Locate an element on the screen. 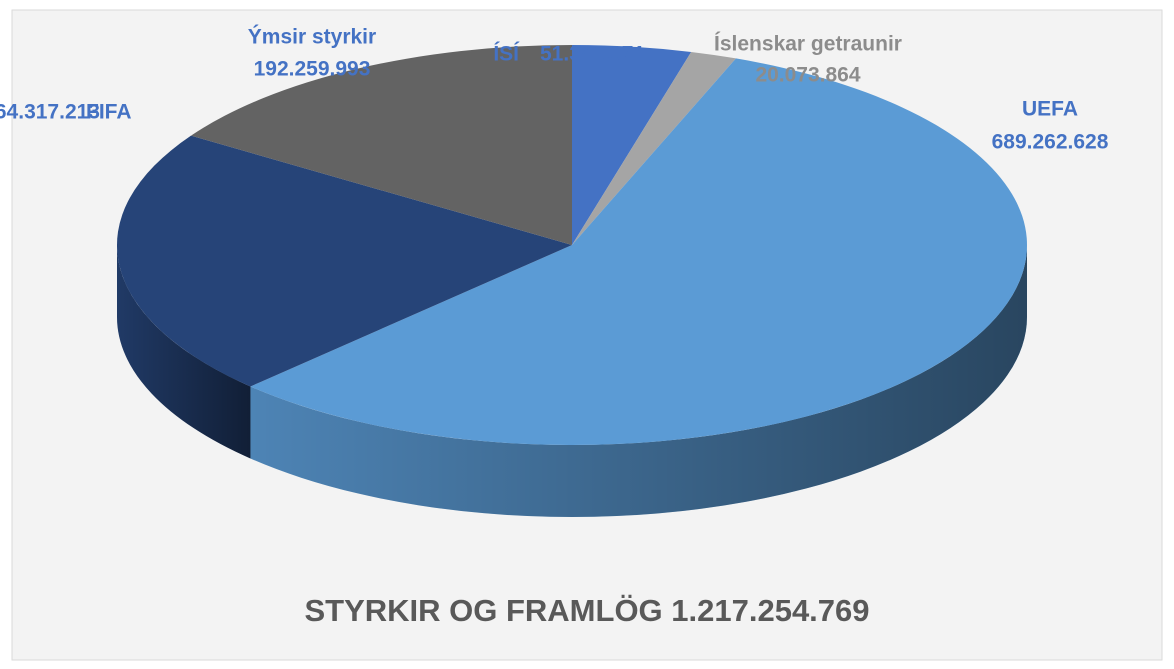 The width and height of the screenshot is (1174, 669). chart-title: STYRKIR OG FRAMLÖG 1.217.254.769 is located at coordinates (586, 610).